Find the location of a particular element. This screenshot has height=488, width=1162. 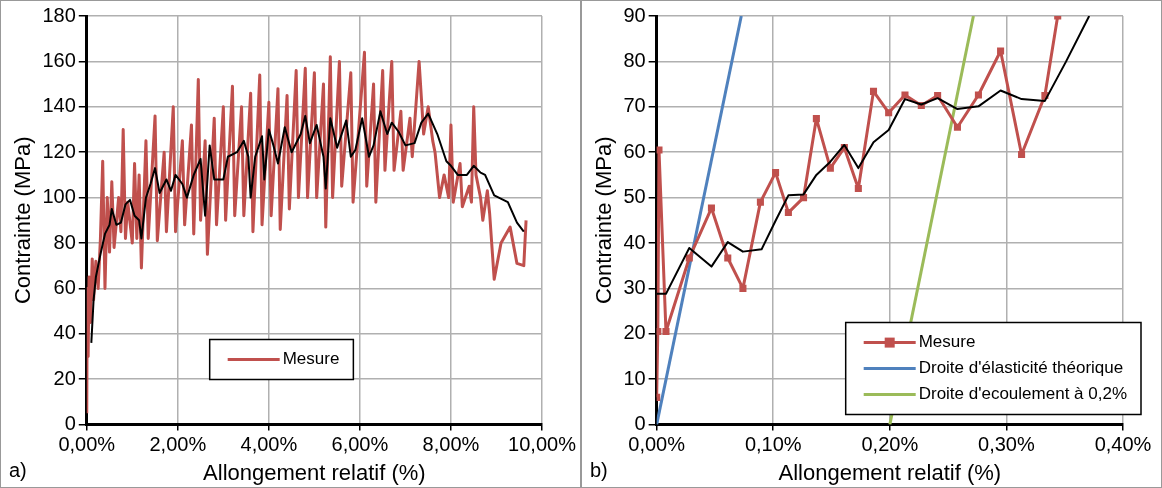

legend-label: Droite d'ecoulement à 0,2% is located at coordinates (1022, 394).